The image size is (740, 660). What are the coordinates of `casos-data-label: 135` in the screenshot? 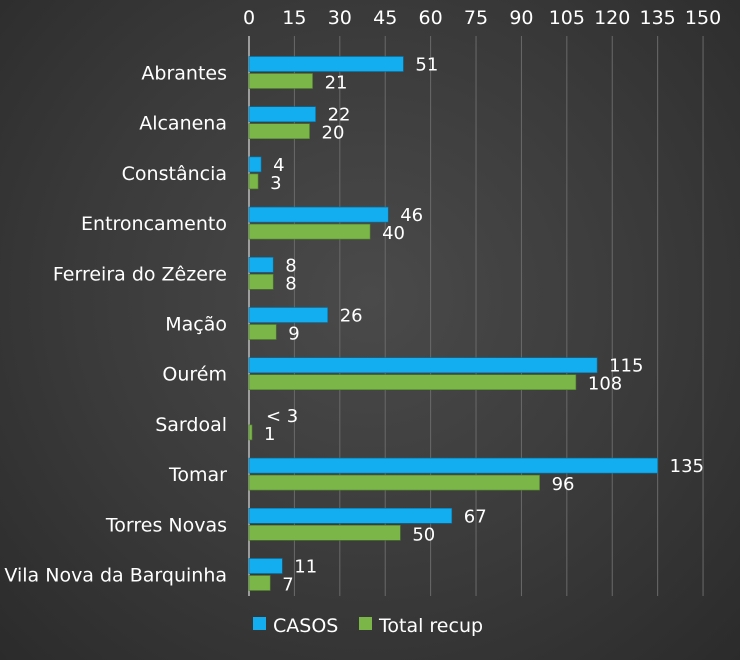 It's located at (687, 466).